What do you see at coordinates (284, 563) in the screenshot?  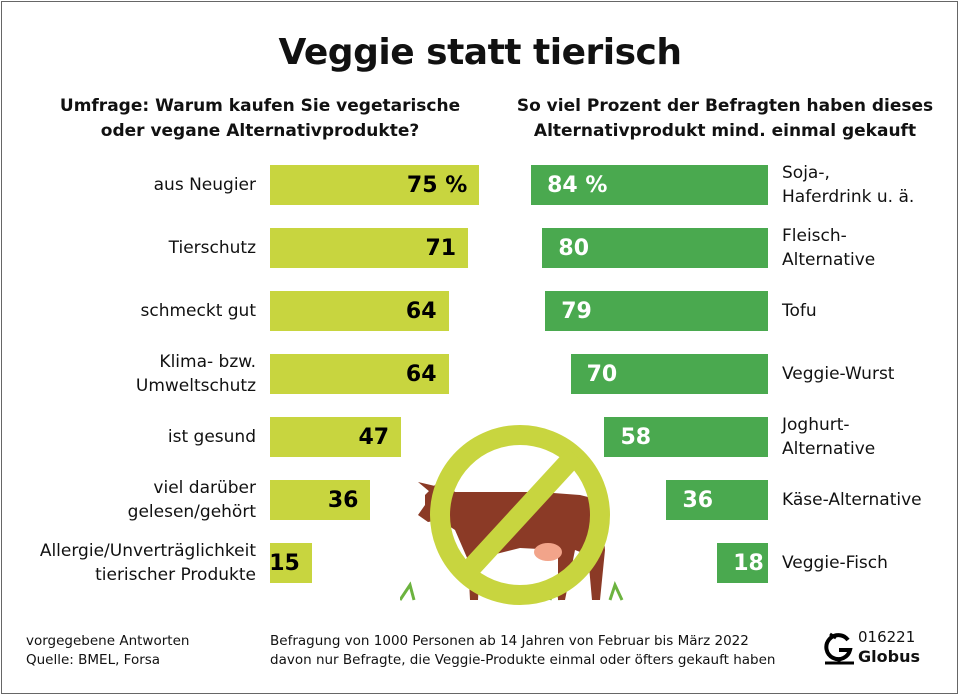 I see `data-label: 15` at bounding box center [284, 563].